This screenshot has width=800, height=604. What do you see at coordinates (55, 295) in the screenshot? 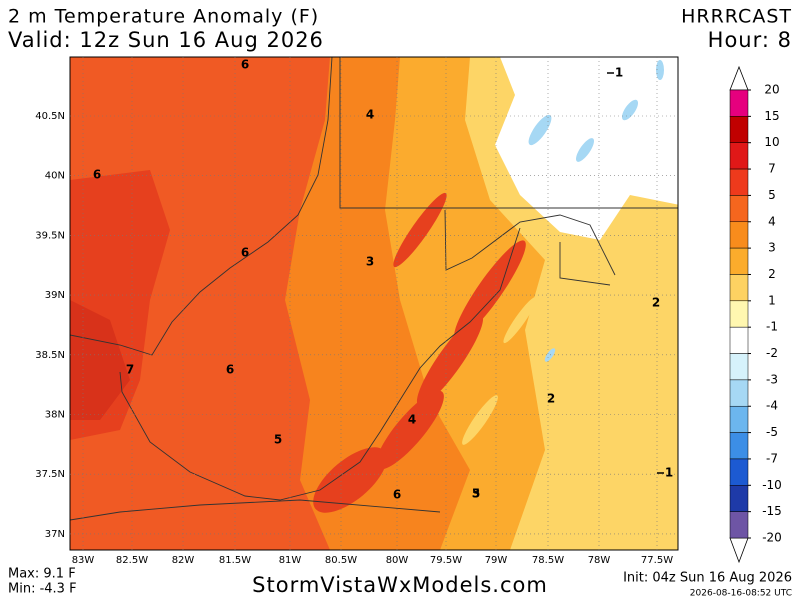
I see `lat-label: 39N` at bounding box center [55, 295].